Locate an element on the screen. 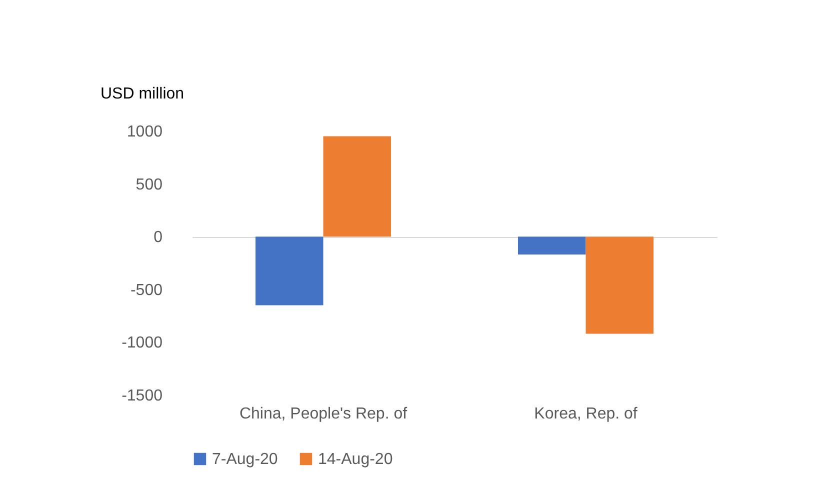 This screenshot has height=488, width=816. y-tick-label: -500 is located at coordinates (146, 290).